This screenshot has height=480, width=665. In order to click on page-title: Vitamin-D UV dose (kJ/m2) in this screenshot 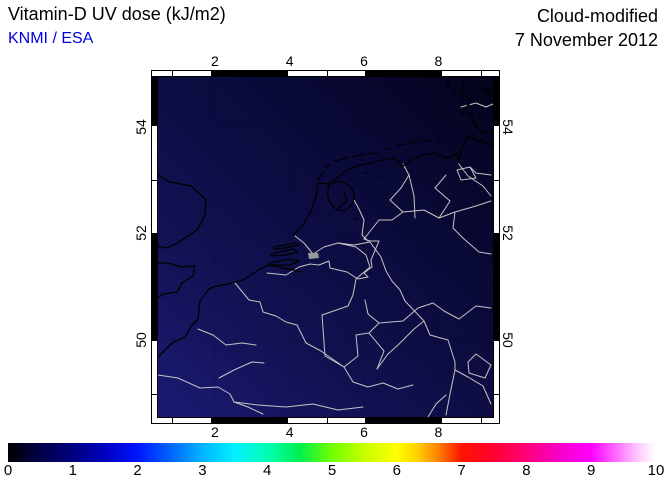, I will do `click(117, 14)`.